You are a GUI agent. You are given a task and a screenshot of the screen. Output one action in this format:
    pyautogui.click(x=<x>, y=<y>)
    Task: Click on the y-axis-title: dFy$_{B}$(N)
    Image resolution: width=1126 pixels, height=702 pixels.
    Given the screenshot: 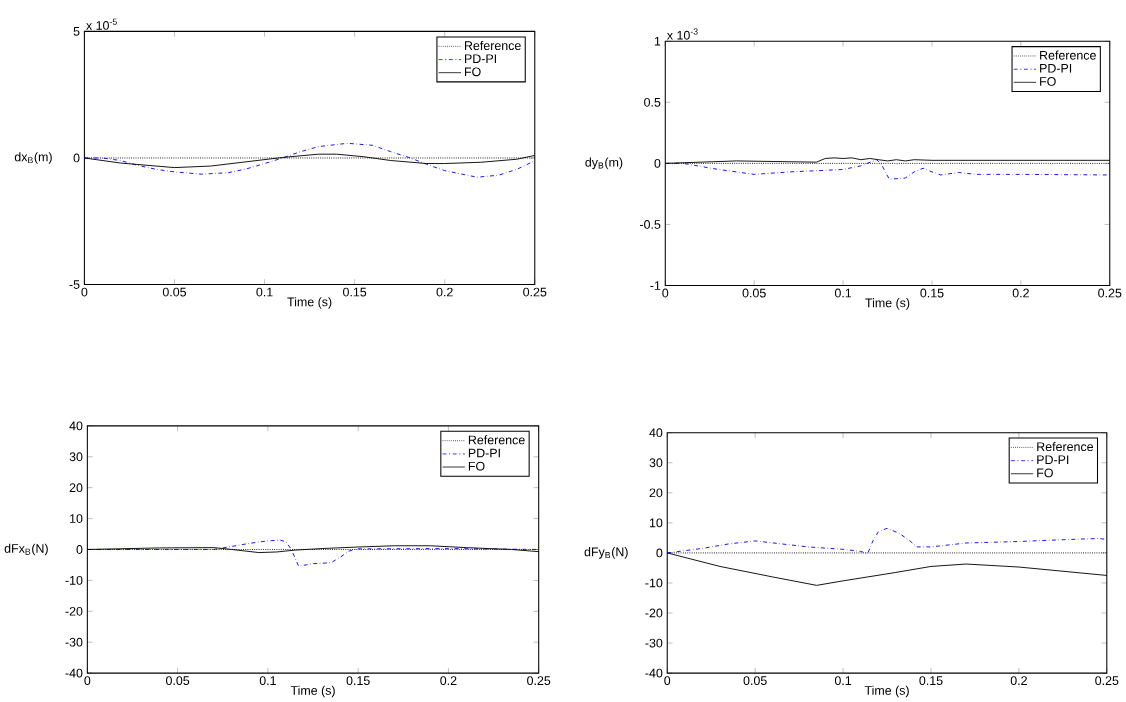 What is the action you would take?
    pyautogui.click(x=606, y=553)
    